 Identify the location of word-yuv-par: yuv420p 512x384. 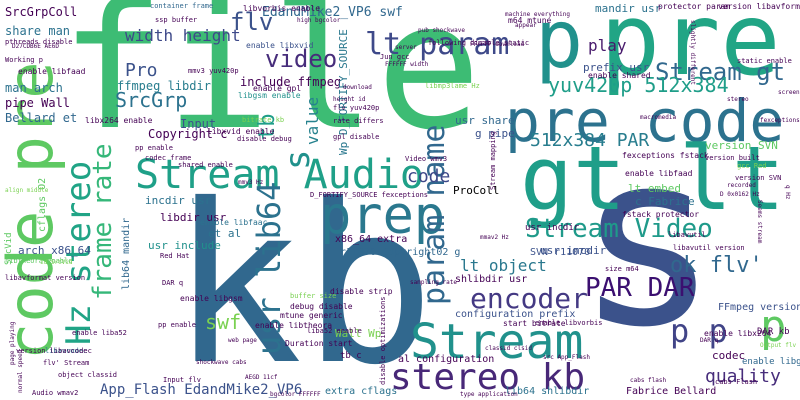
(638, 85).